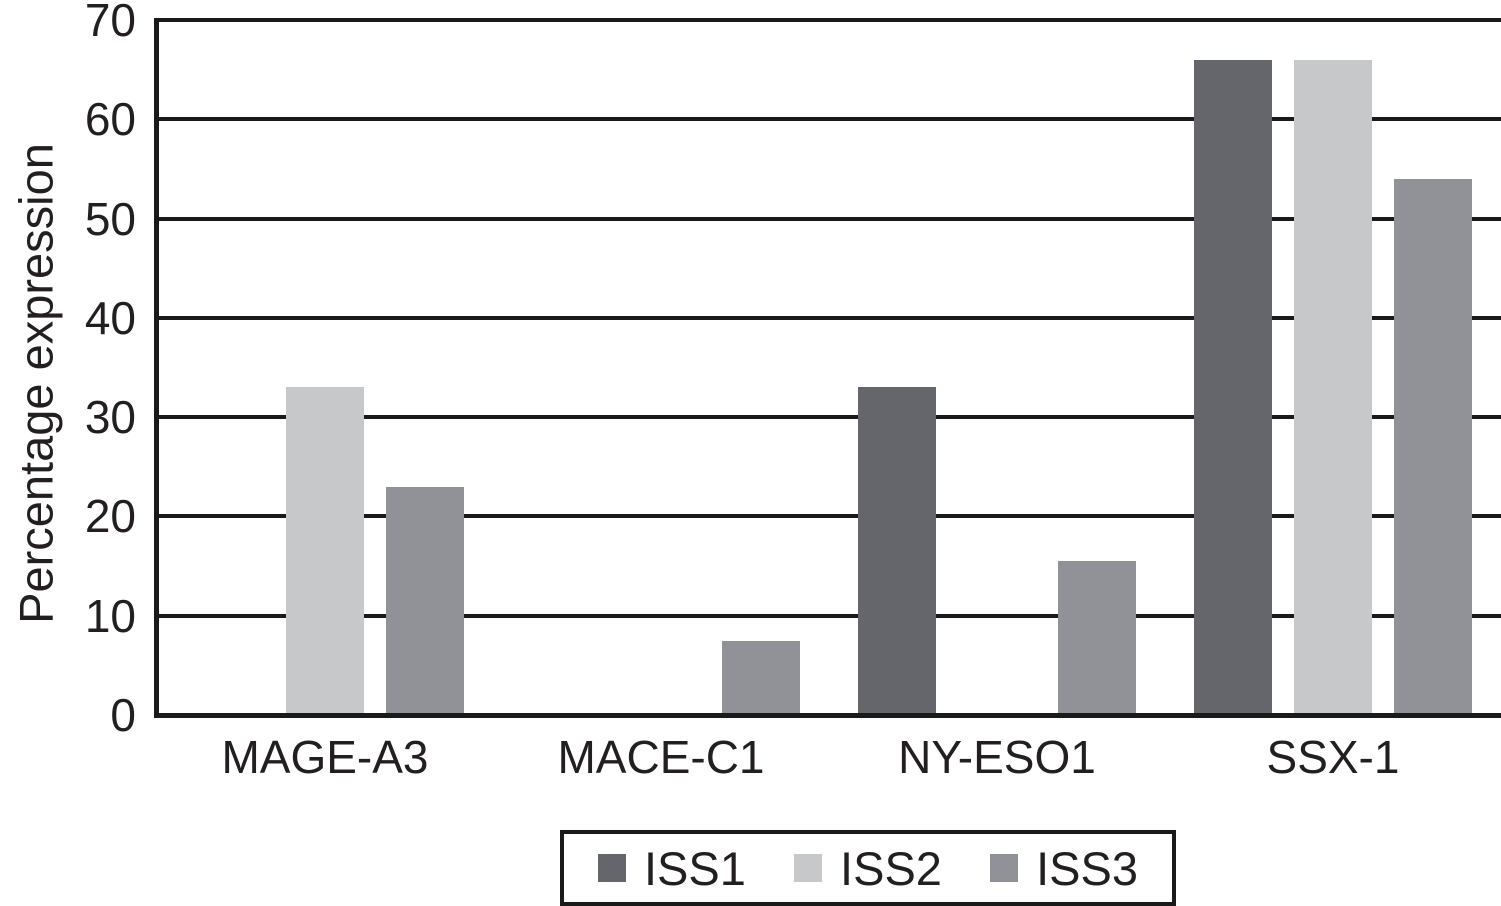 The width and height of the screenshot is (1501, 906). What do you see at coordinates (661, 757) in the screenshot?
I see `x-category-label-MACE-C1: MACE-C1` at bounding box center [661, 757].